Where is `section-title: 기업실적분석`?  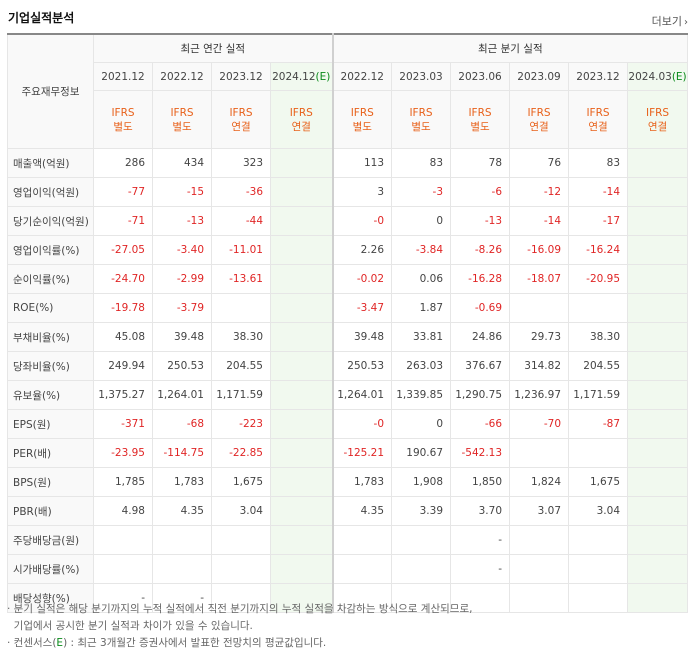 section-title: 기업실적분석 is located at coordinates (41, 18).